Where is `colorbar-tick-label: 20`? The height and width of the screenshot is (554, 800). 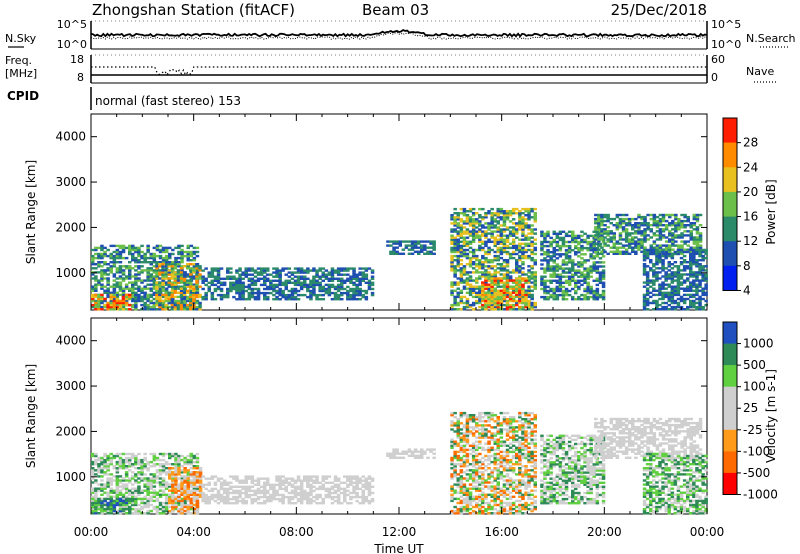
colorbar-tick-label: 20 is located at coordinates (750, 192).